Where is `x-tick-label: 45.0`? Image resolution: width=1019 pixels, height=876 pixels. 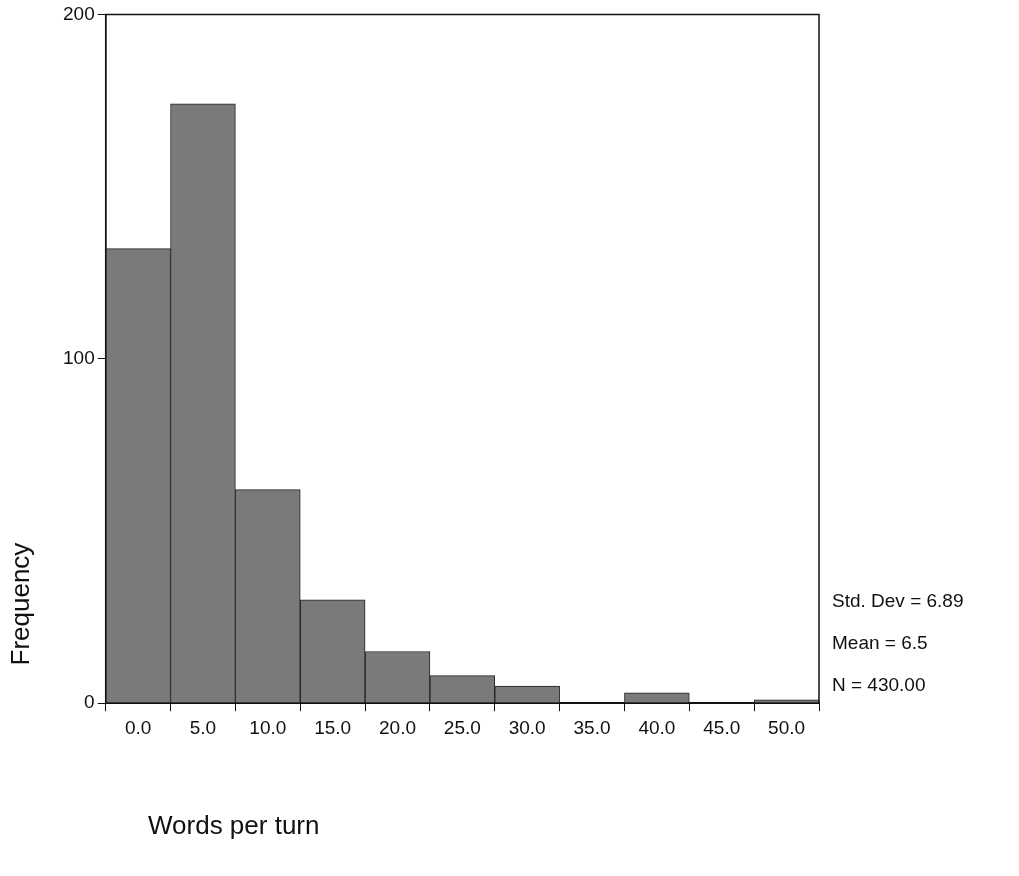
x-tick-label: 45.0 is located at coordinates (722, 727).